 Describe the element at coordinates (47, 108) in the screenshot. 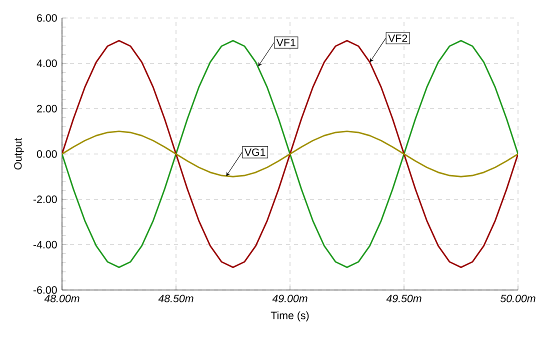

I see `y-tick-label: 2.00` at that location.